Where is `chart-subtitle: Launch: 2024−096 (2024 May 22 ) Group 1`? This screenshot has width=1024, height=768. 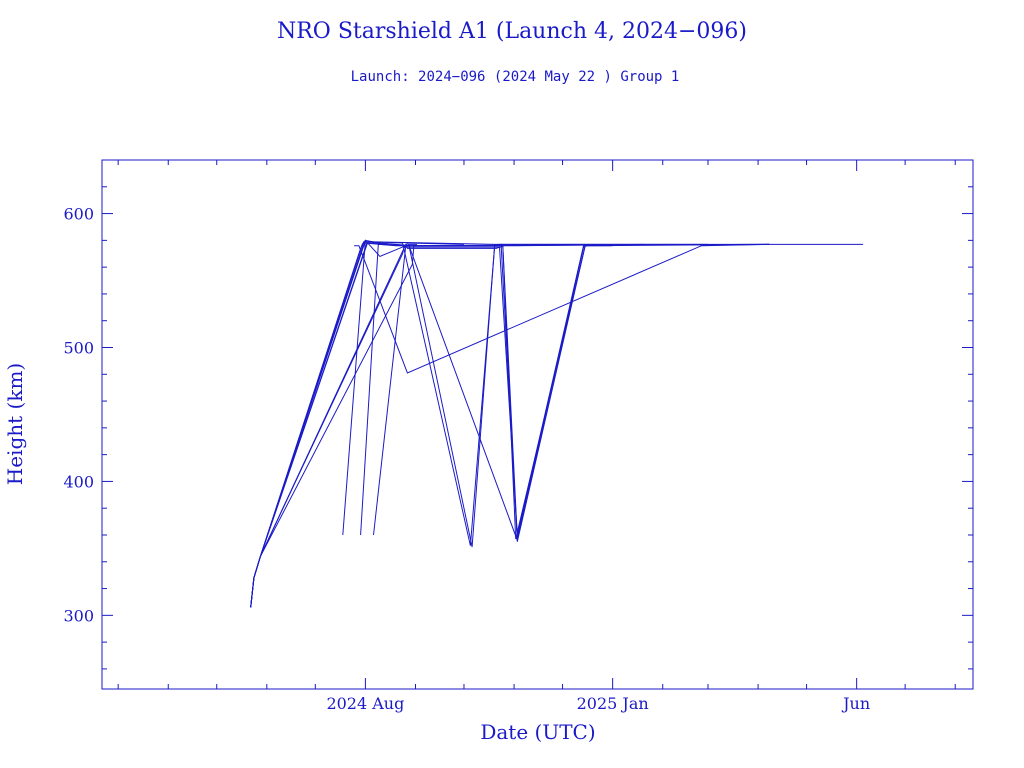
chart-subtitle: Launch: 2024−096 (2024 May 22 ) Group 1 is located at coordinates (515, 77).